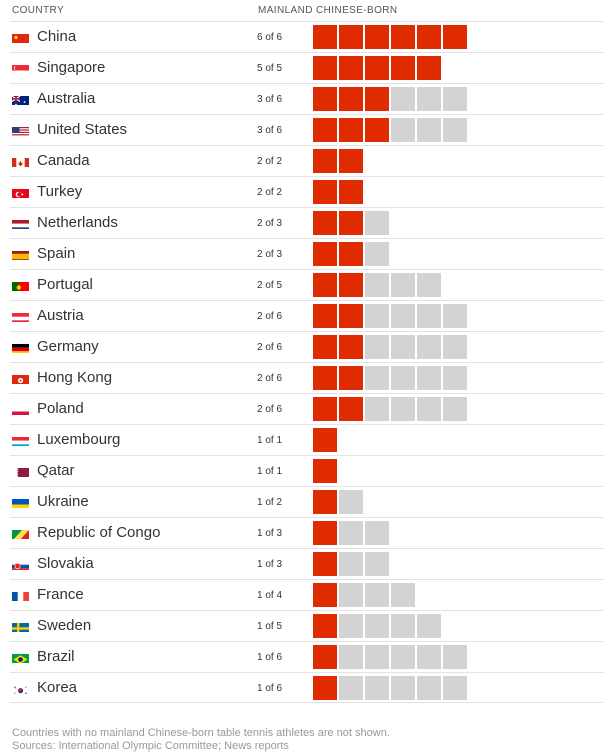 This screenshot has height=756, width=610. Describe the element at coordinates (20, 130) in the screenshot. I see `united-states-flag-icon` at that location.